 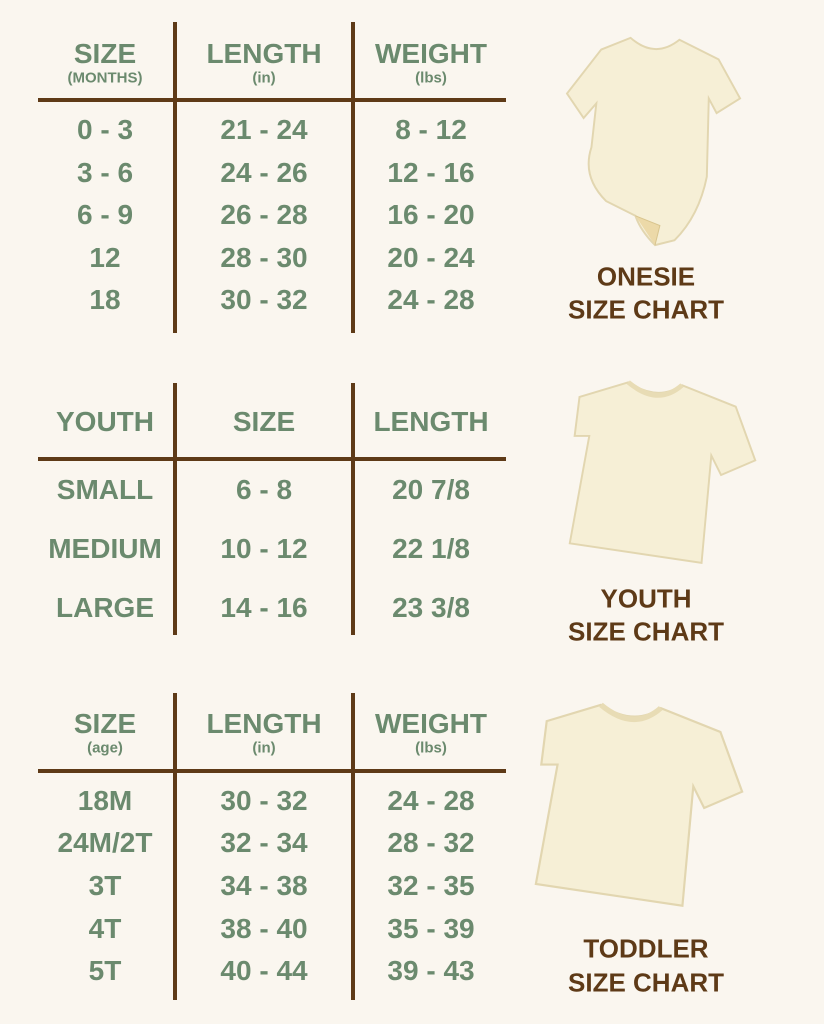 What do you see at coordinates (105, 607) in the screenshot?
I see `table-cell: LARGE` at bounding box center [105, 607].